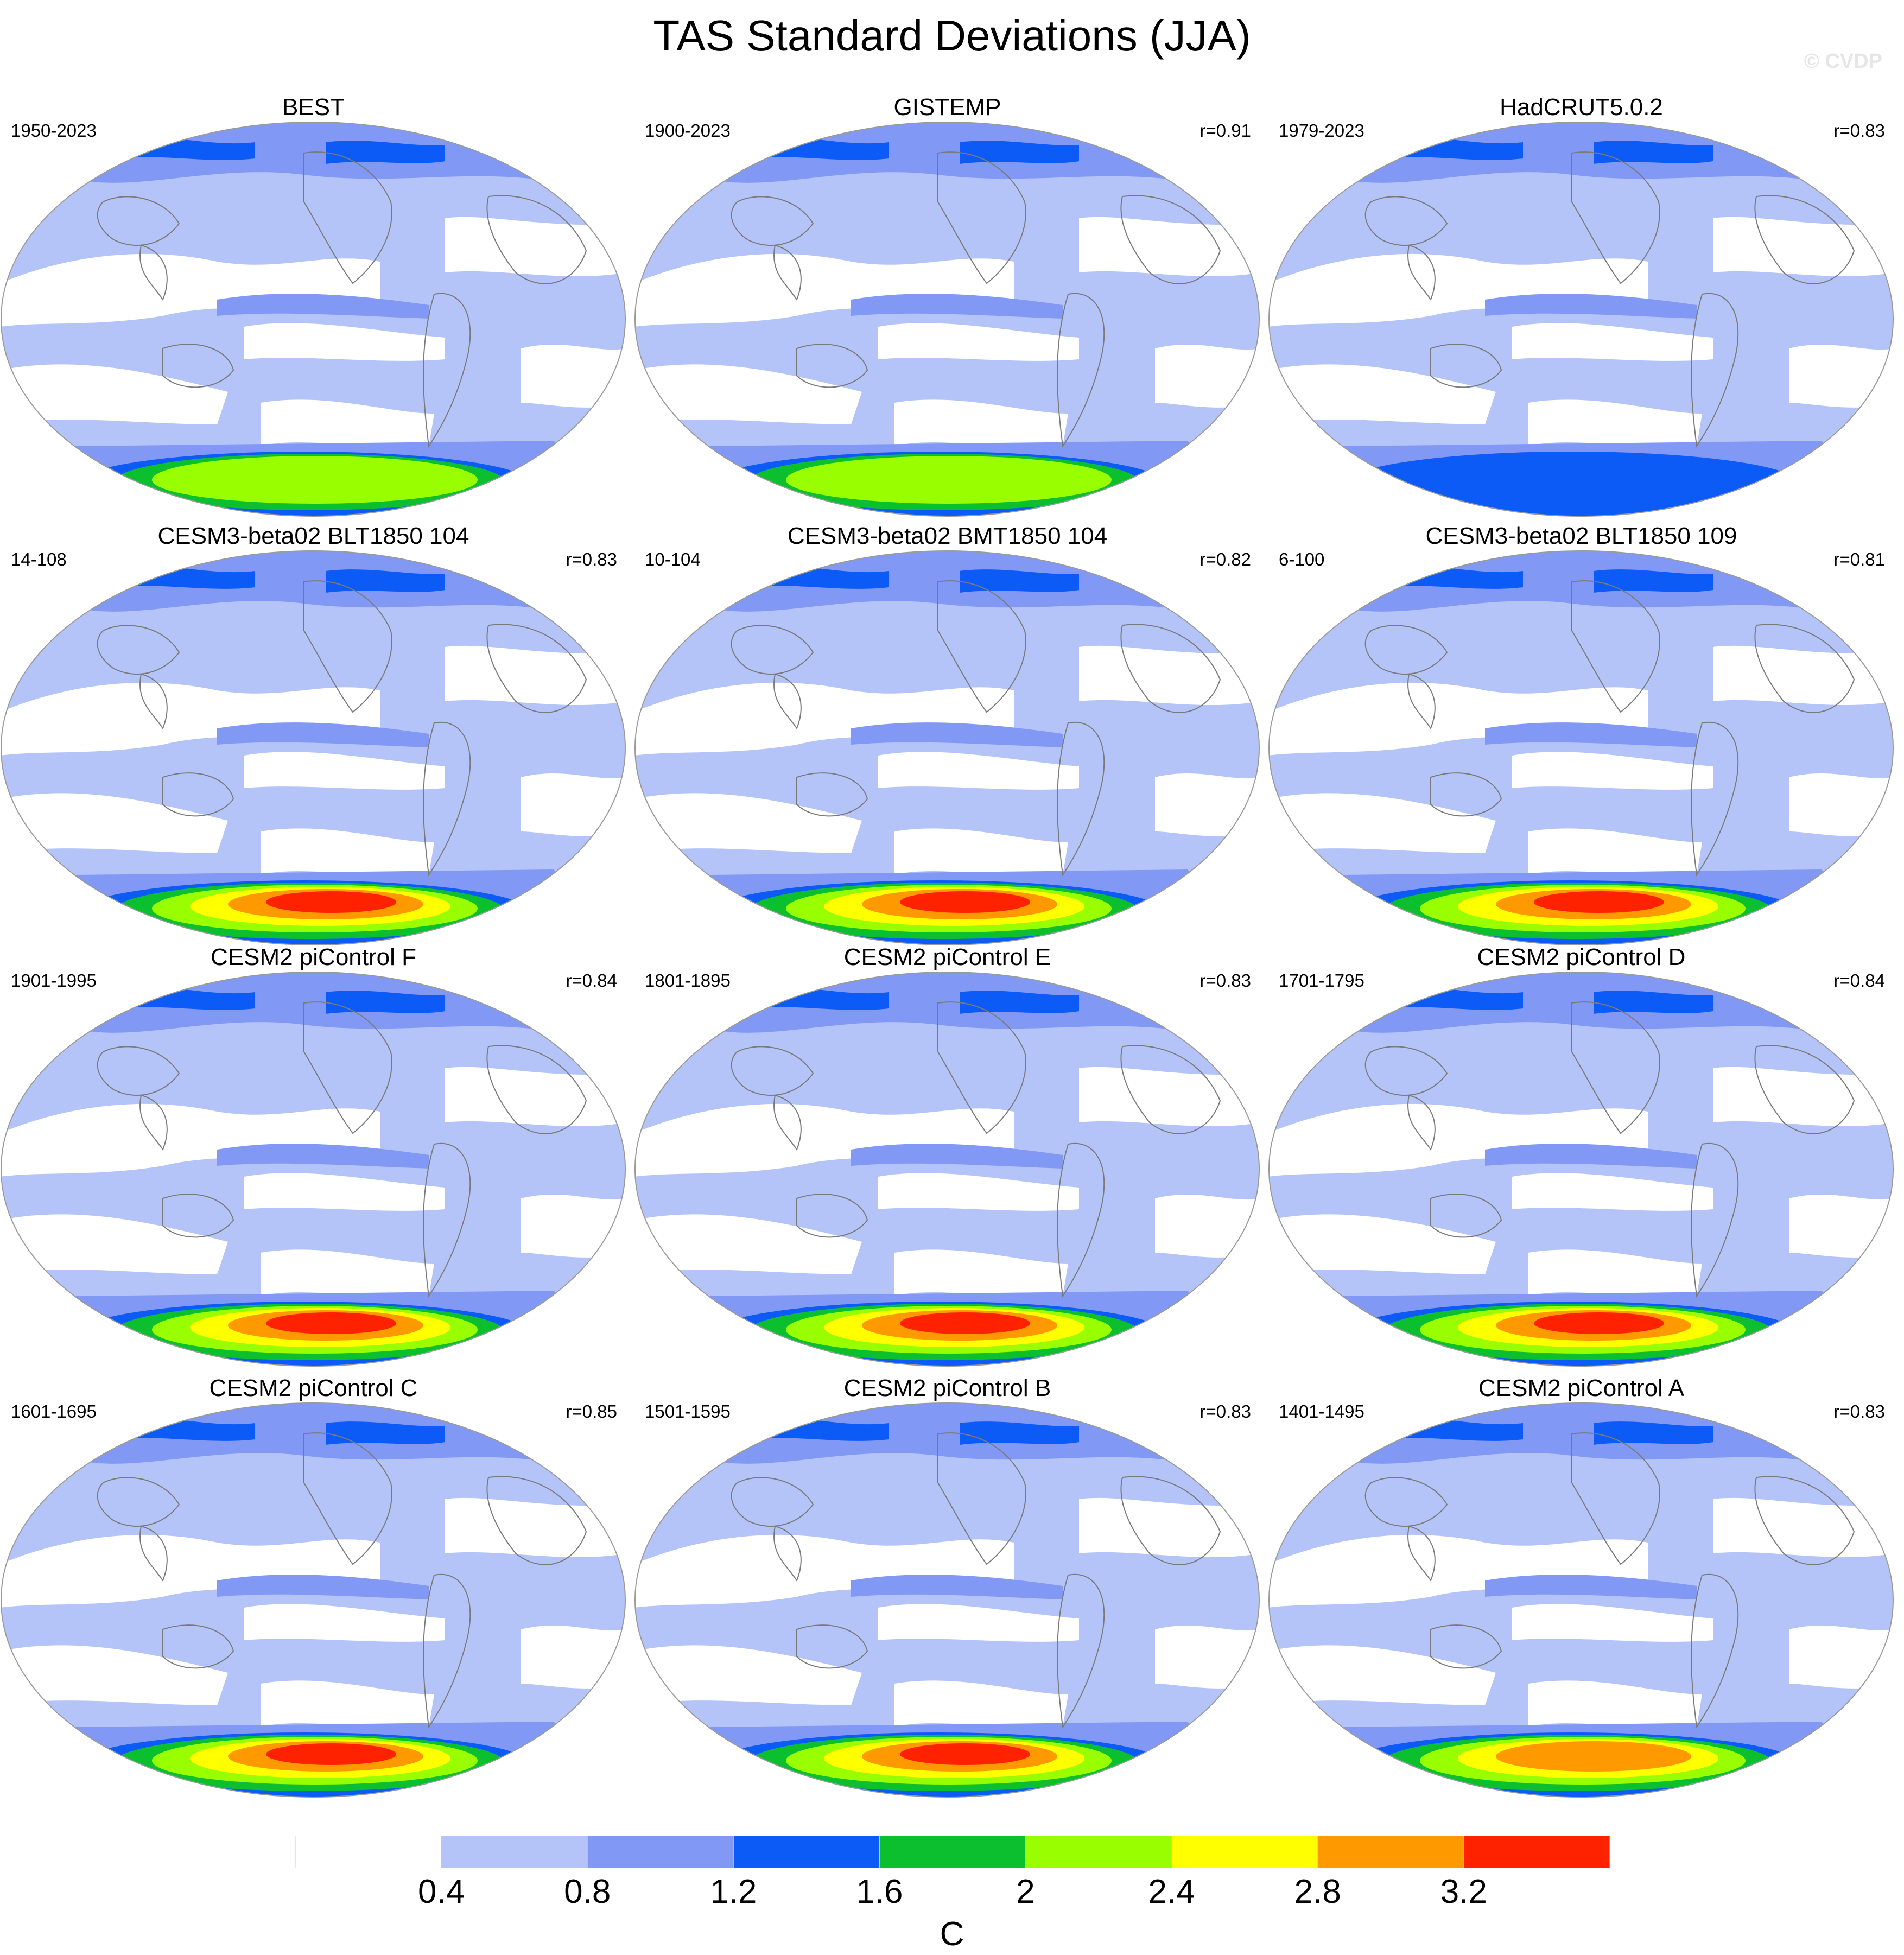 This screenshot has width=1904, height=1955. Describe the element at coordinates (952, 1934) in the screenshot. I see `colorbar-units: C` at that location.